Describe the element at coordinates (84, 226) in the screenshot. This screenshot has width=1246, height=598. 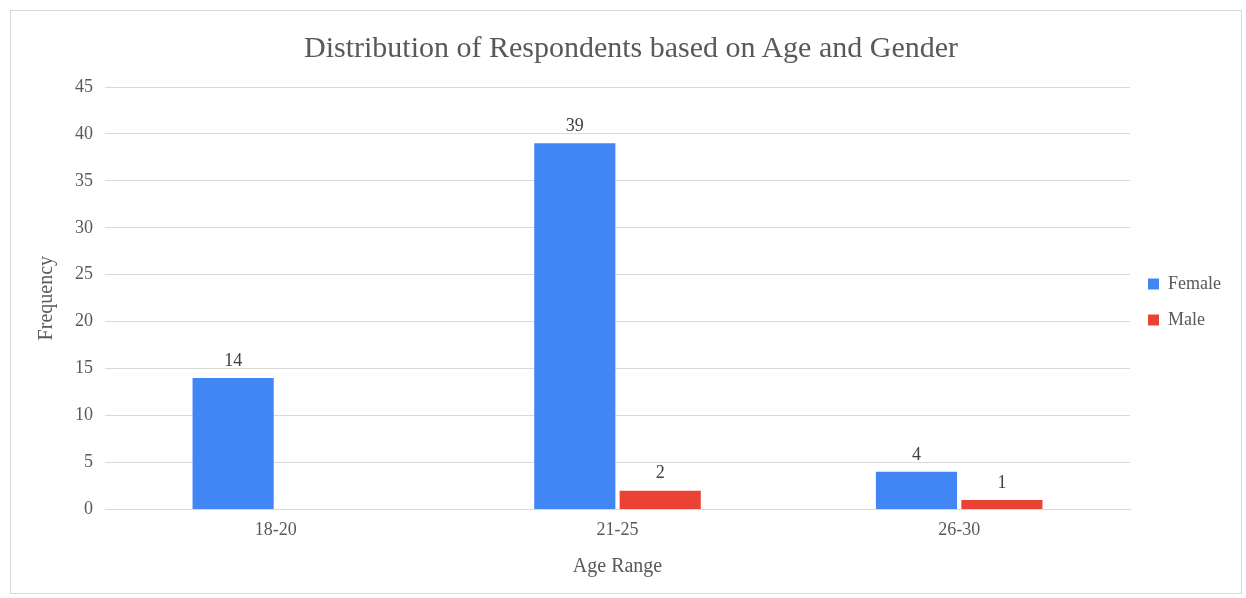
I see `y-tick-label: 30` at that location.